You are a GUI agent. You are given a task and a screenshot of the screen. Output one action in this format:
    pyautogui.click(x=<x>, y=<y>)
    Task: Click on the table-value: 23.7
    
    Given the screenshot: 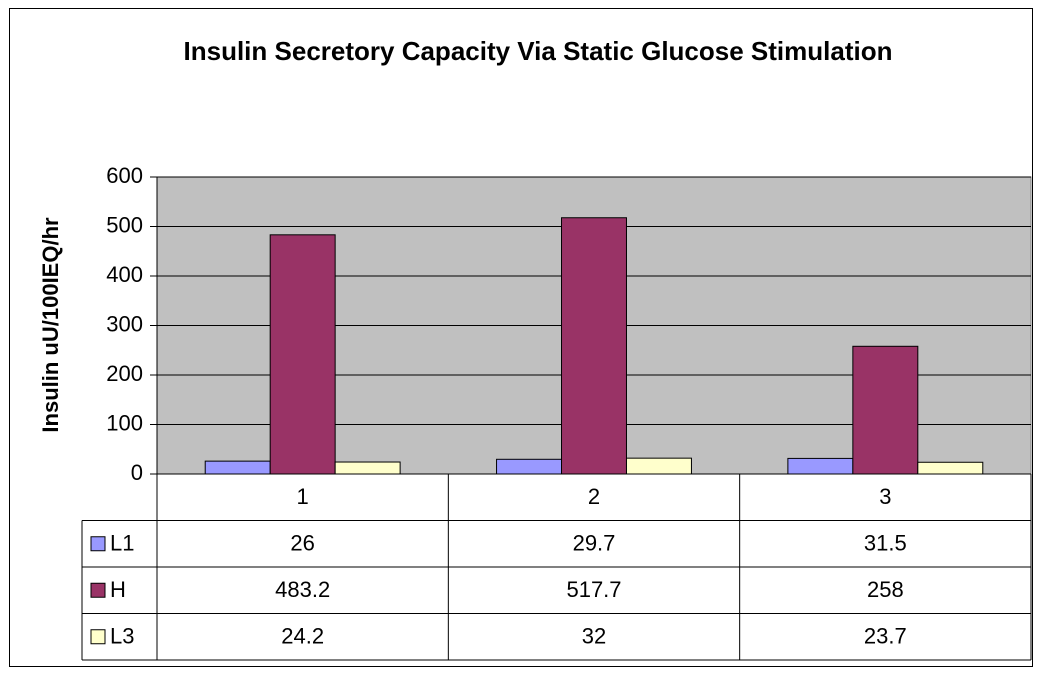 What is the action you would take?
    pyautogui.click(x=885, y=636)
    